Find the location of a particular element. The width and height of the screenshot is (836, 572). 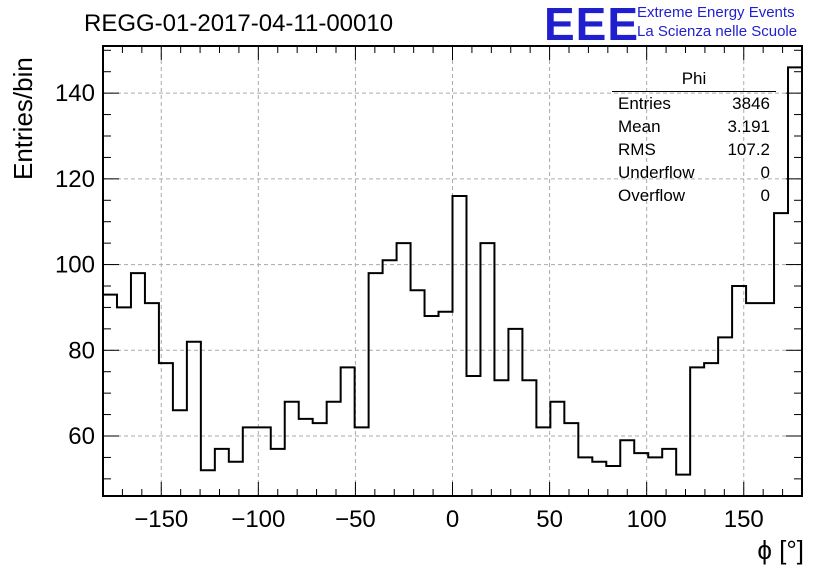

stats-row: Underflow 0 is located at coordinates (694, 172).